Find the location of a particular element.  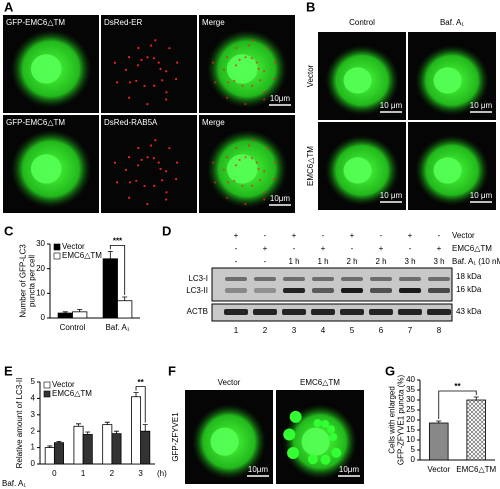

y-tick-label: 20 is located at coordinates (40, 268).